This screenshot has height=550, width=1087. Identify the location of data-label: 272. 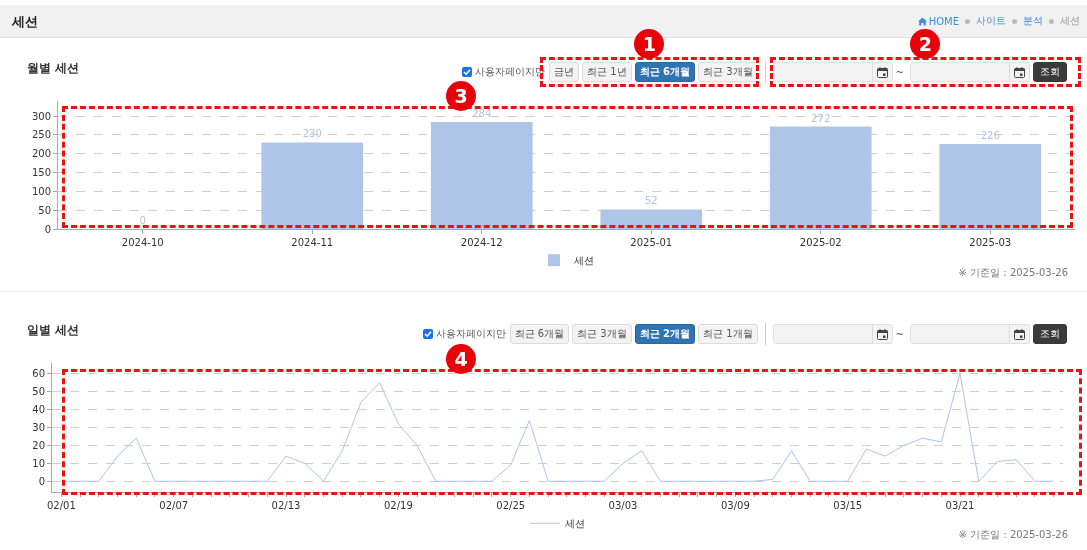
(821, 118).